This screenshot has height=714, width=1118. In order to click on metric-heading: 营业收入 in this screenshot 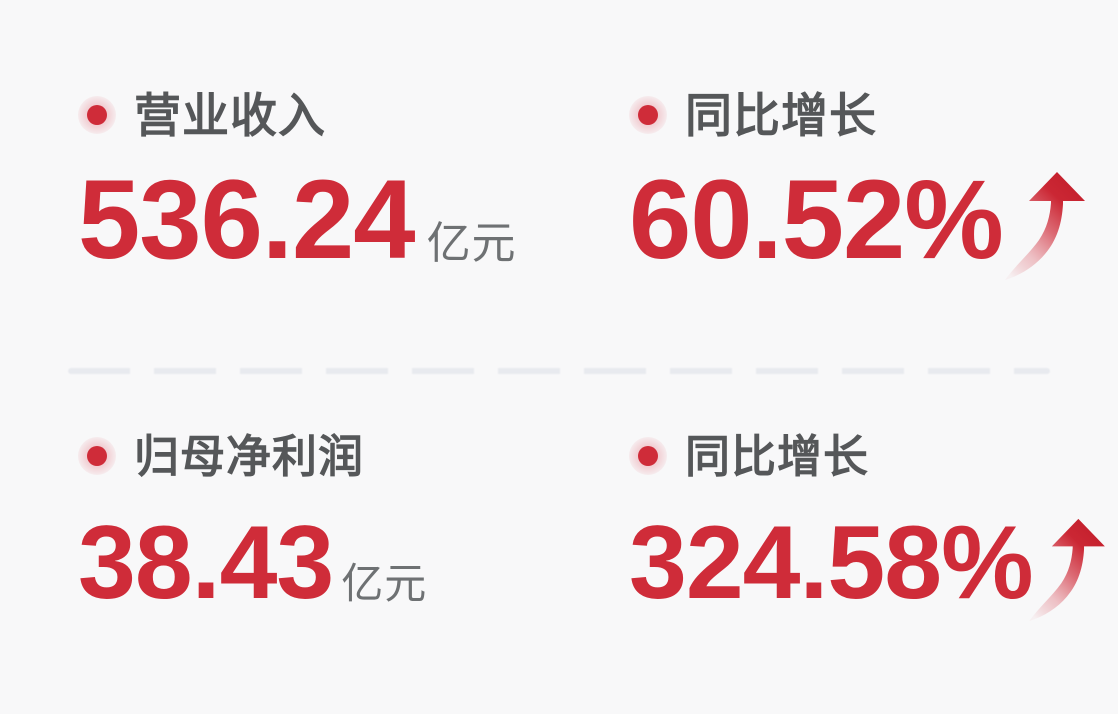, I will do `click(316, 115)`.